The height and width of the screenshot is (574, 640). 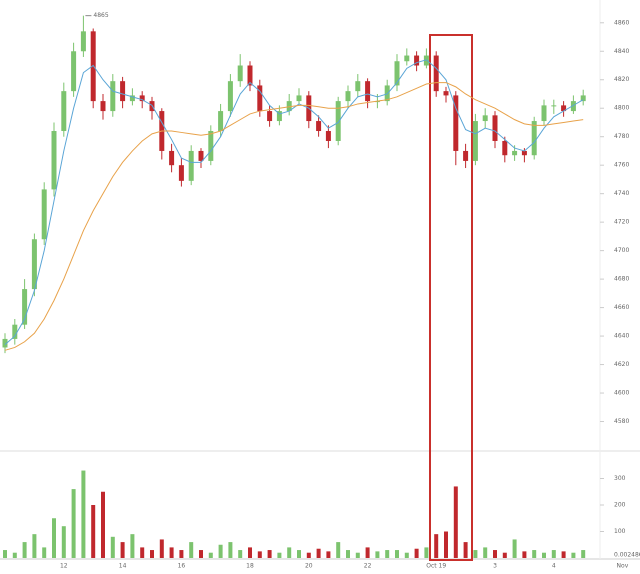 I want to click on high-label: 4865, so click(x=100, y=15).